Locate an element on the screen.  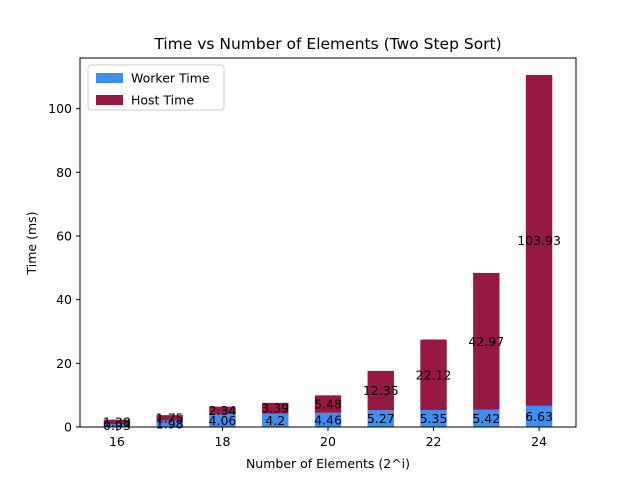
x-tick-label: 24 is located at coordinates (539, 441).